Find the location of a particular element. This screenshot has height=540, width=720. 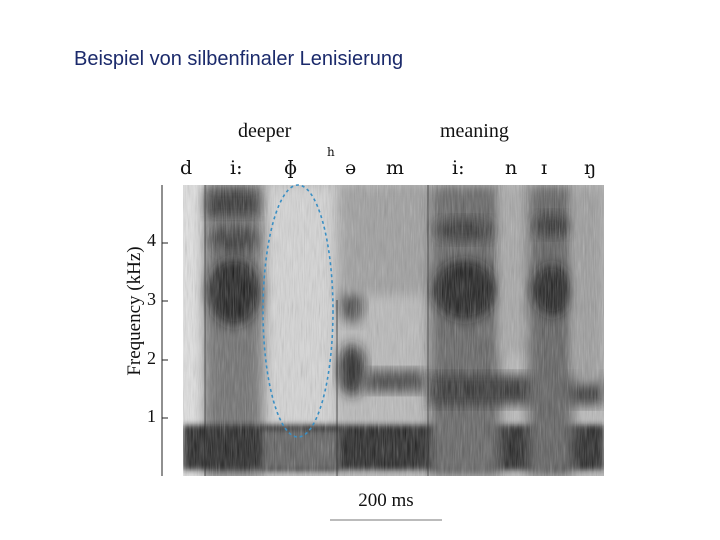

slide-title: Beispiel von silbenfinaler Lenisierung is located at coordinates (239, 59).